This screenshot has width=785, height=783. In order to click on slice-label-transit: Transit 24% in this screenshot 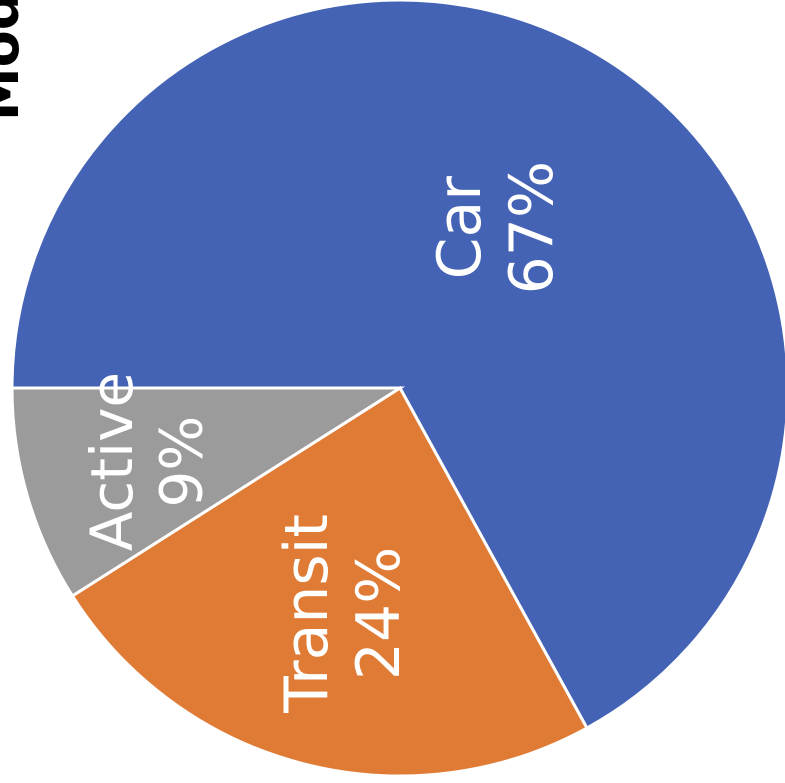, I will do `click(343, 614)`.